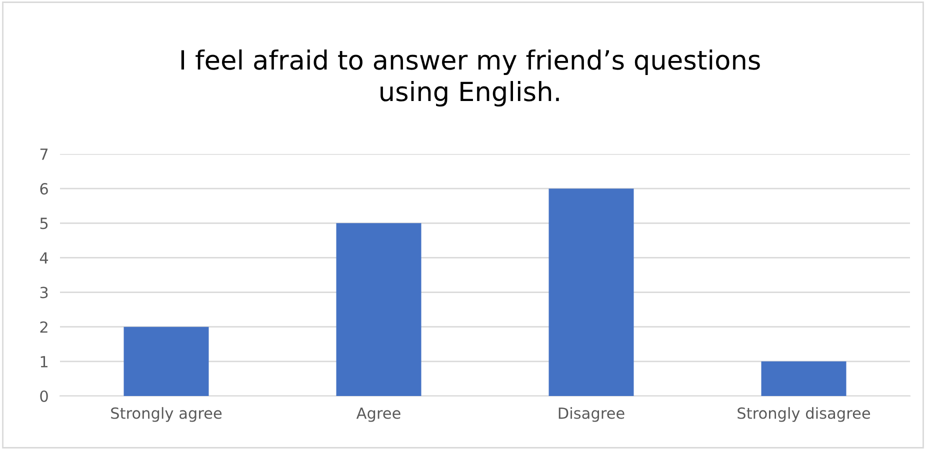 This screenshot has height=450, width=926. I want to click on y-tick-label: 0, so click(44, 396).